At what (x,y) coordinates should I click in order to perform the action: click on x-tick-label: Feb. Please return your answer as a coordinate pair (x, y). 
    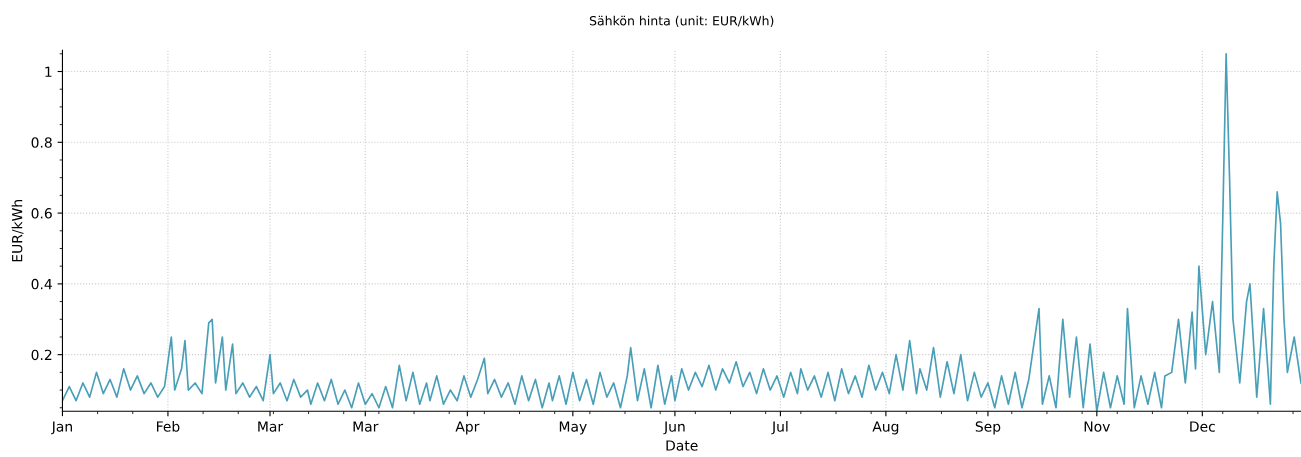
    Looking at the image, I should click on (168, 426).